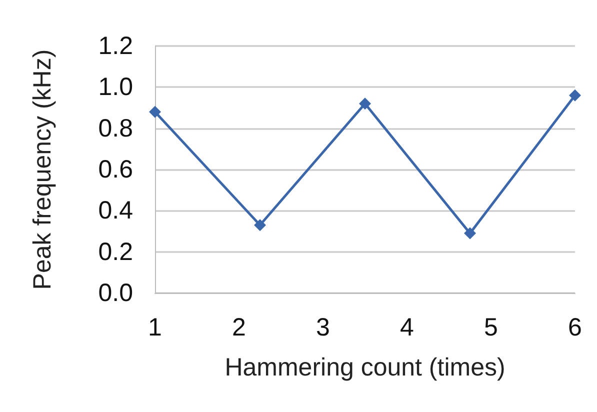 The height and width of the screenshot is (412, 597). What do you see at coordinates (115, 170) in the screenshot?
I see `y-tick-label: 0.6` at bounding box center [115, 170].